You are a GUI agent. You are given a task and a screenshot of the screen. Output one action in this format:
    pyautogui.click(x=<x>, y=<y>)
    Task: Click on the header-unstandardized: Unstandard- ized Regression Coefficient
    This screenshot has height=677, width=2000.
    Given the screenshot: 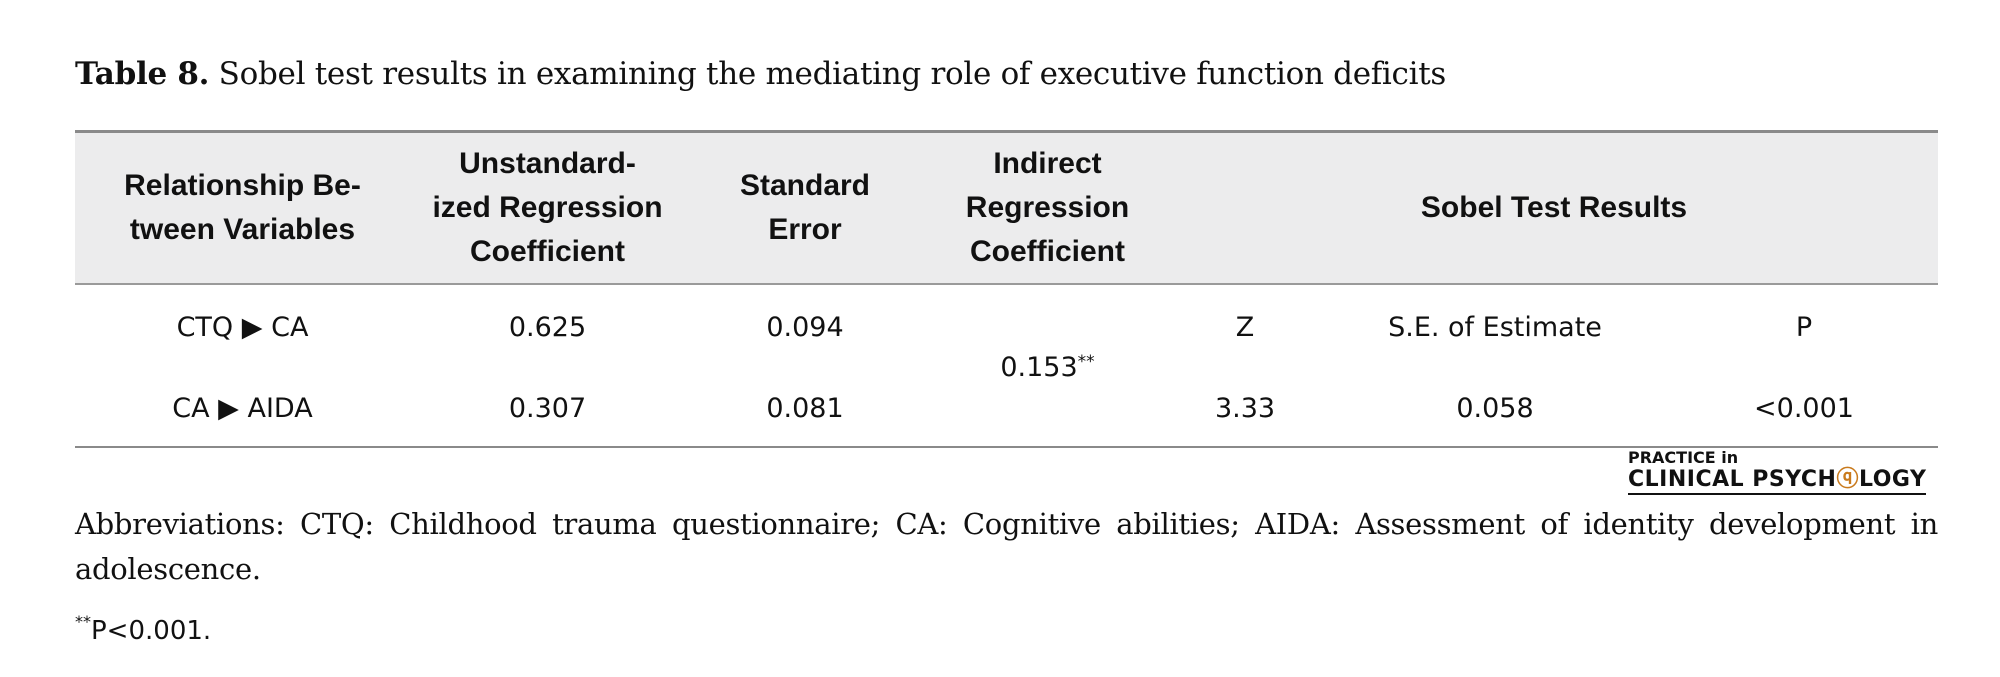 What is the action you would take?
    pyautogui.click(x=547, y=207)
    